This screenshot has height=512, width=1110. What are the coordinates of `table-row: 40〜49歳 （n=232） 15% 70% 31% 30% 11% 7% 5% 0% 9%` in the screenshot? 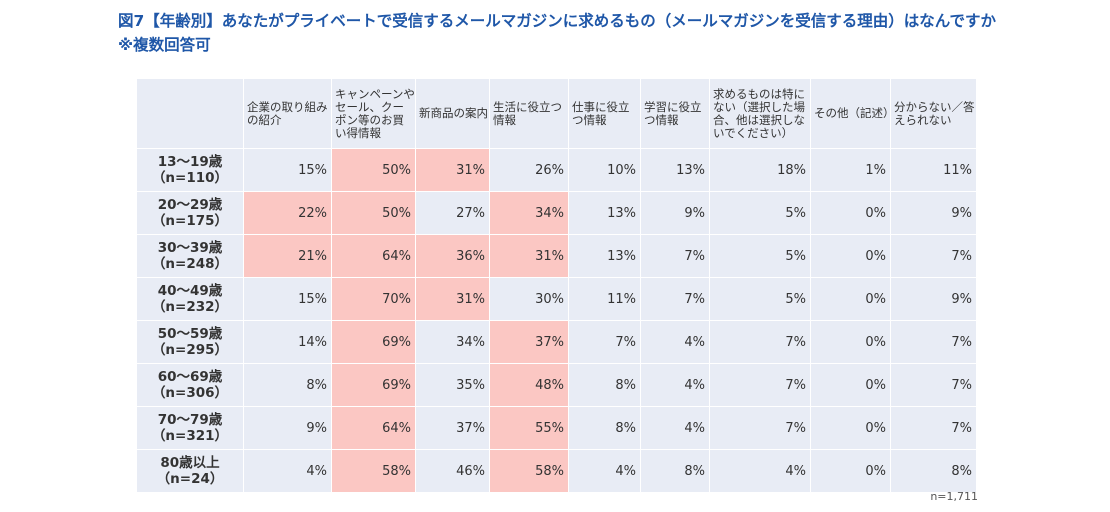 It's located at (556, 299).